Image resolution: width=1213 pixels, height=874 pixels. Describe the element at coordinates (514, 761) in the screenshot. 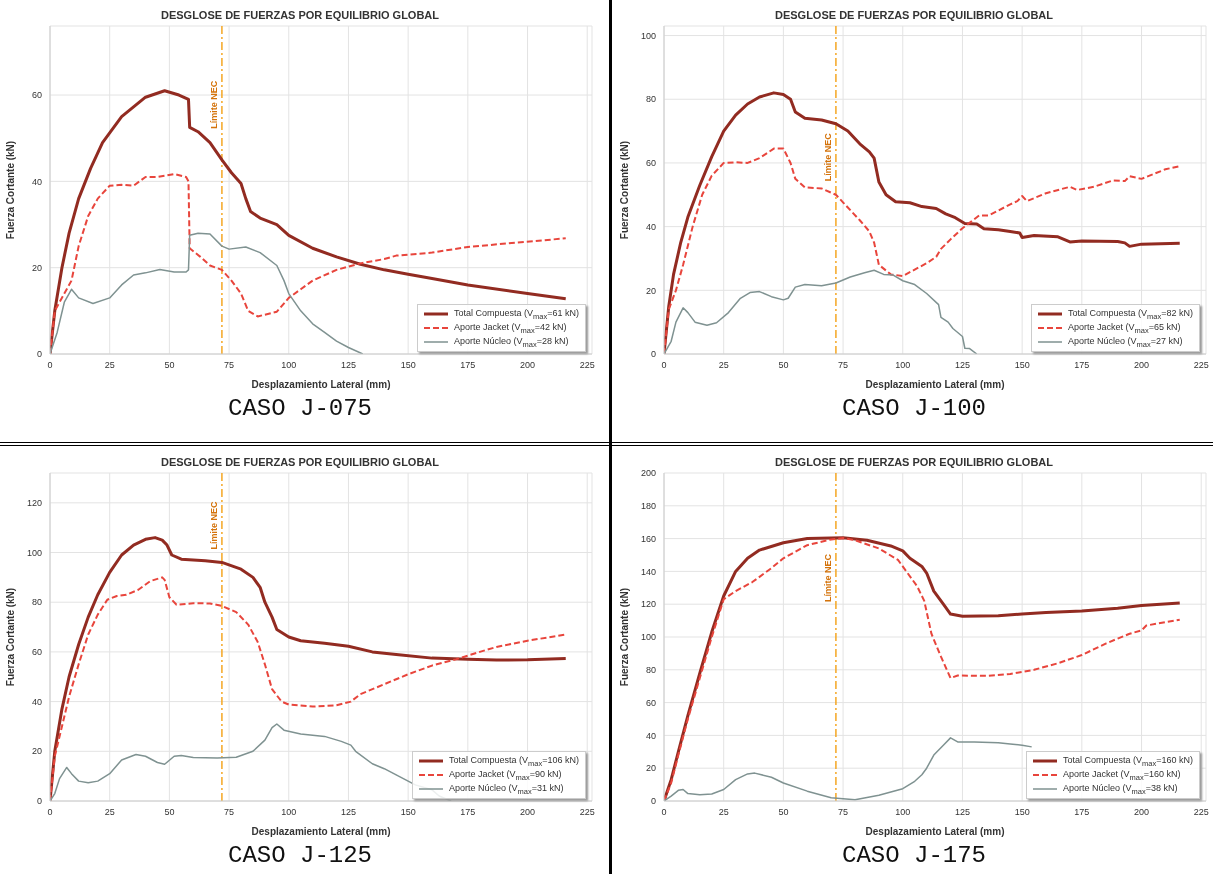

I see `legend-label: Total Compuesta (V$_{max}$=106 kN)` at that location.